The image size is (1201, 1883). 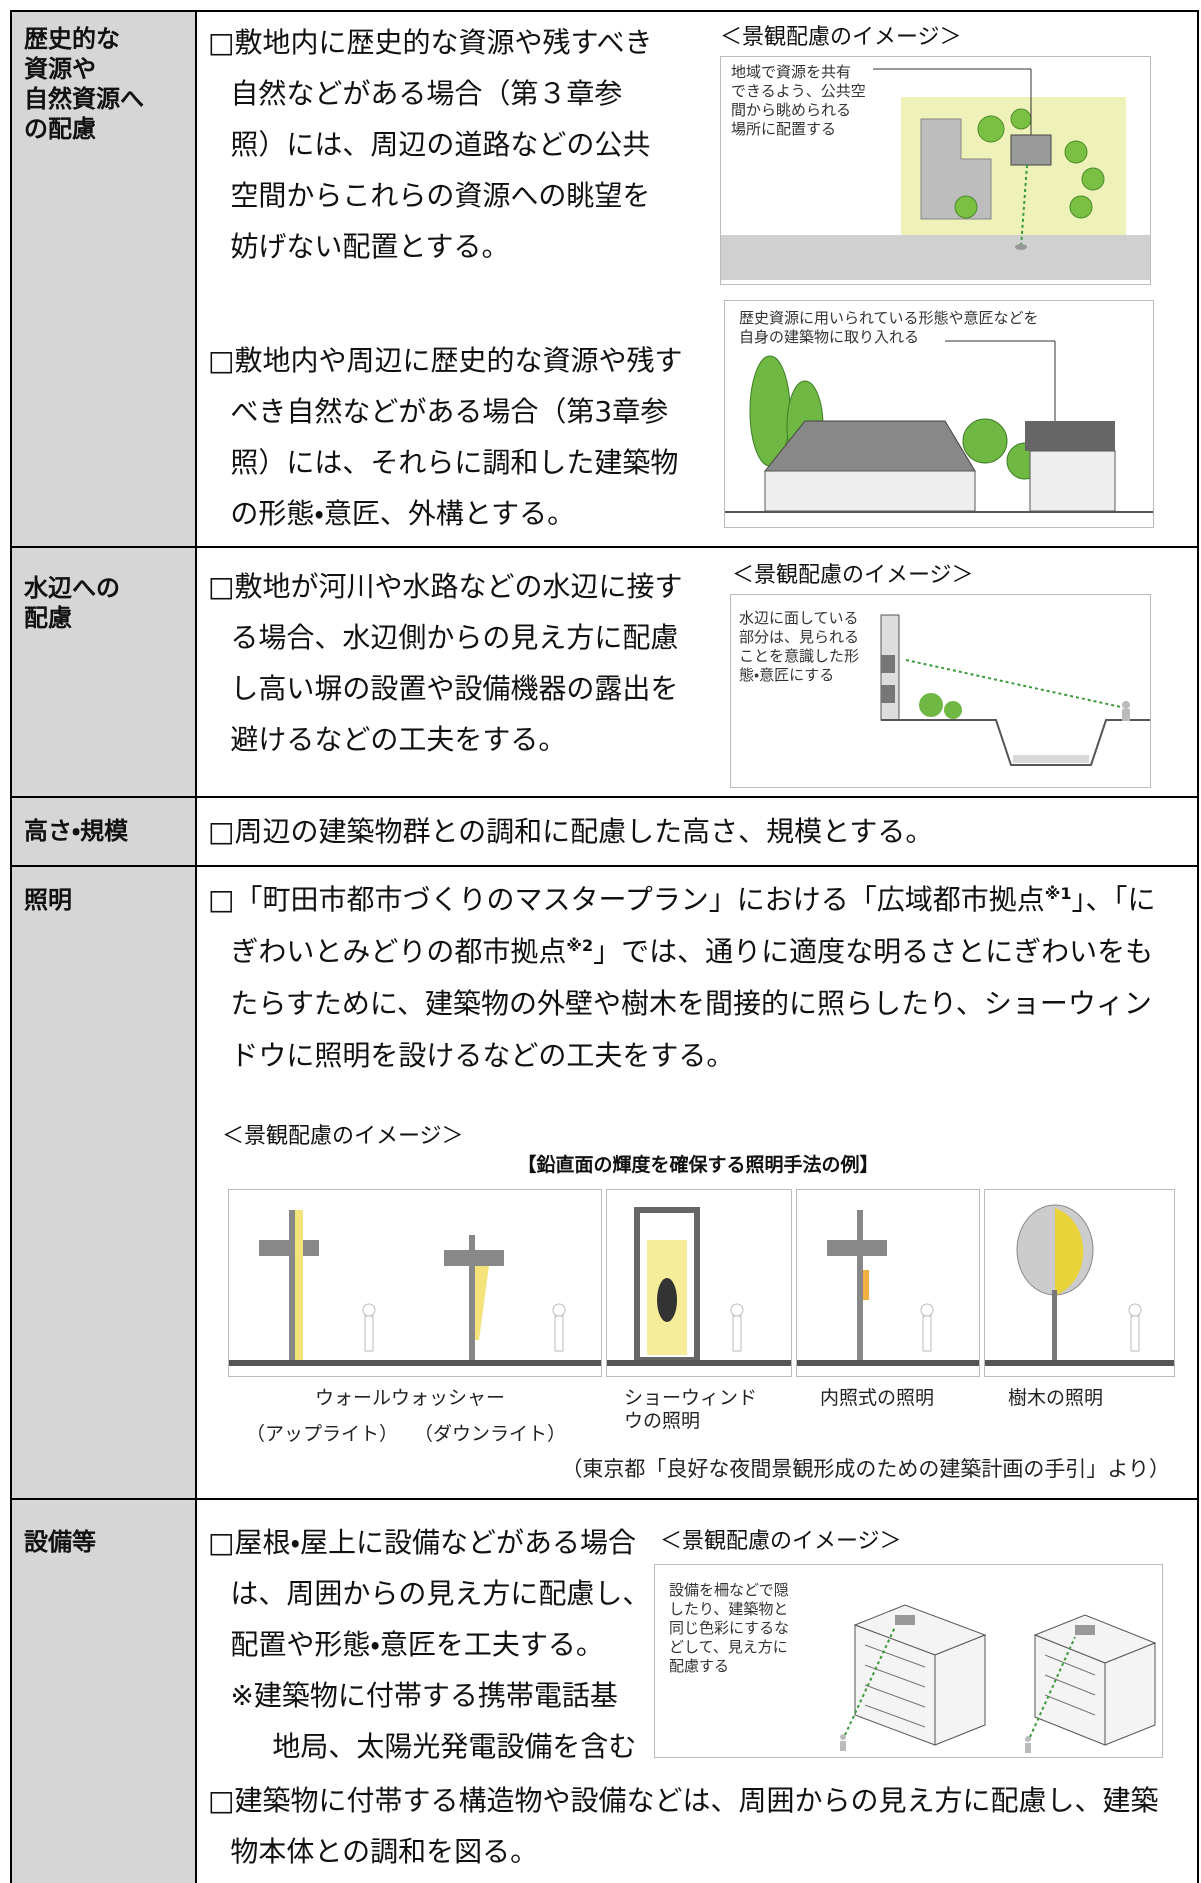 What do you see at coordinates (681, 952) in the screenshot?
I see `text-line: ぎわいとみどりの都市拠点※2」では、通りに適度な明るさとにぎわいをも` at bounding box center [681, 952].